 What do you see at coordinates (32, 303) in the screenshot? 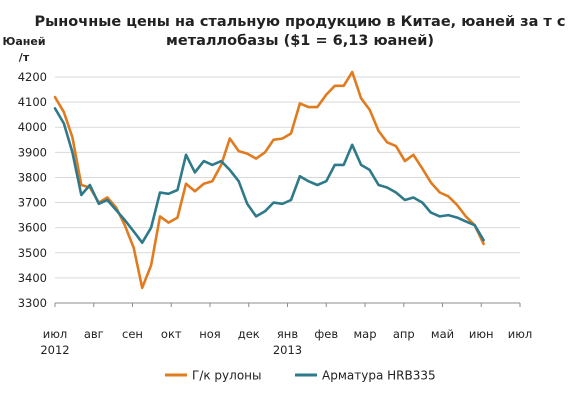
I see `y-tick-label: 3300` at bounding box center [32, 303].